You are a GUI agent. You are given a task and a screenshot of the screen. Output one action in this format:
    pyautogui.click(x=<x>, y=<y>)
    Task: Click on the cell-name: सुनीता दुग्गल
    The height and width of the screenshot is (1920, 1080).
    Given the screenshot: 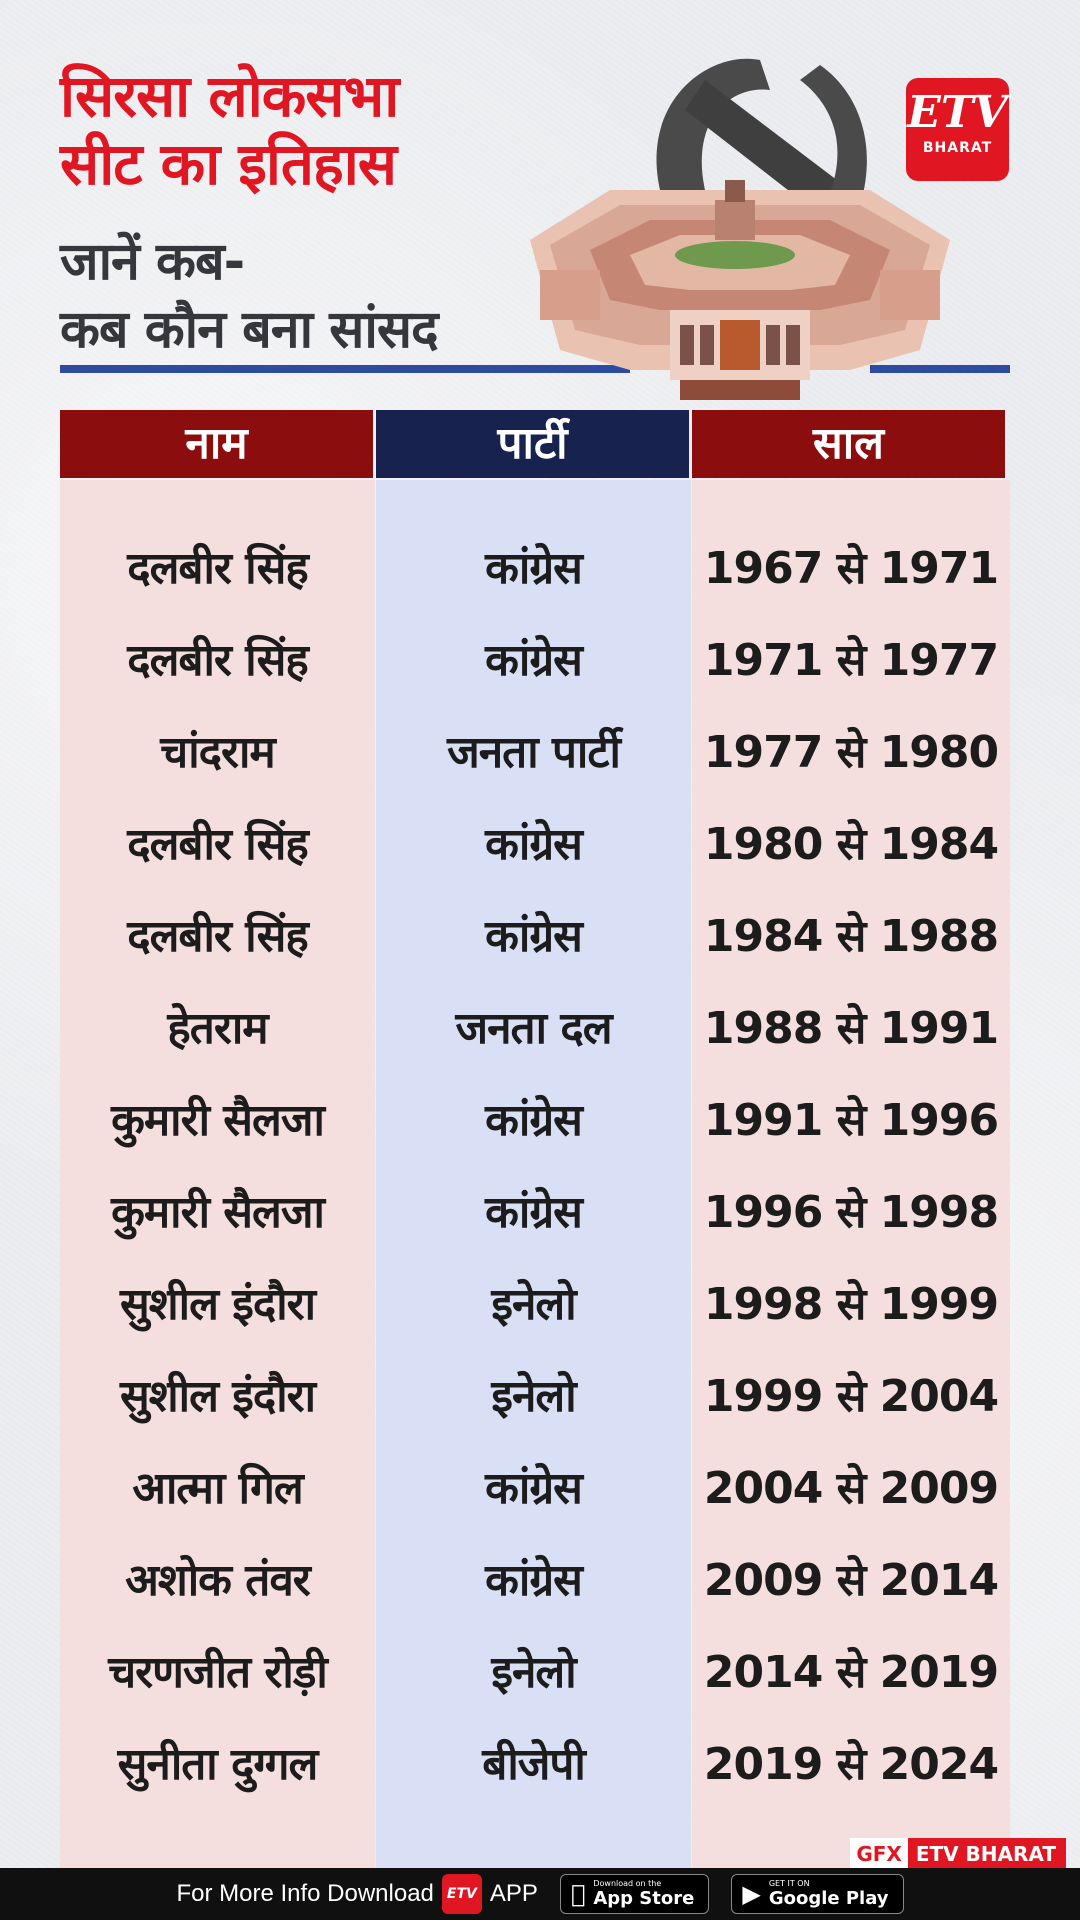 What is the action you would take?
    pyautogui.click(x=218, y=1764)
    